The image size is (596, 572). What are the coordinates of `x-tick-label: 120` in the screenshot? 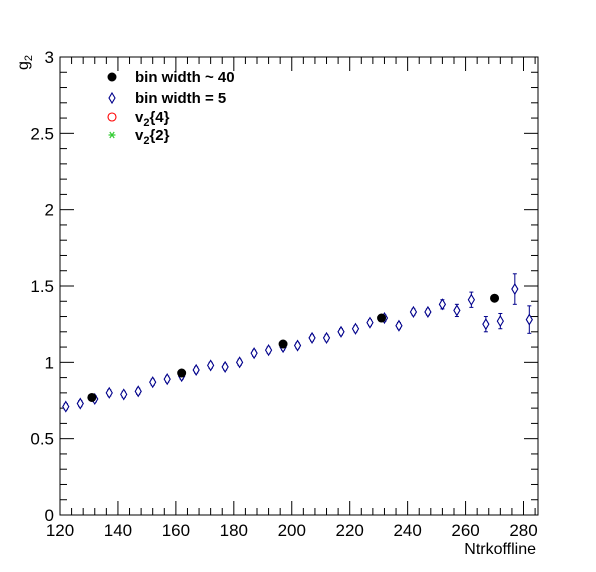 It's located at (60, 530).